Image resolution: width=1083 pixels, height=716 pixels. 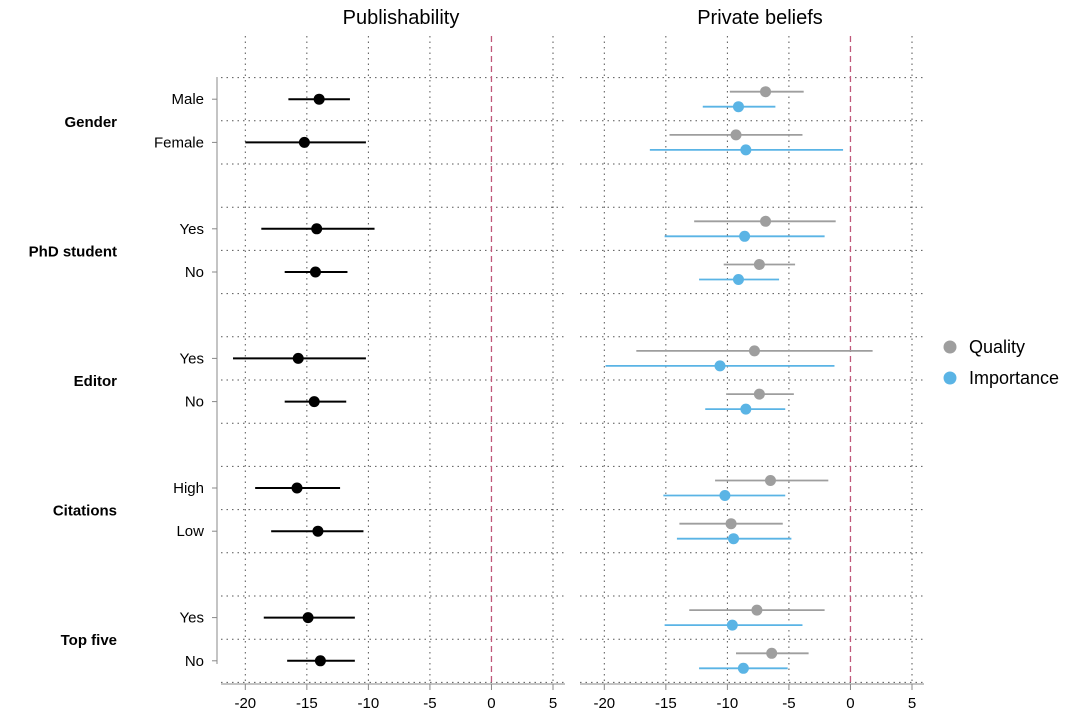 What do you see at coordinates (73, 251) in the screenshot?
I see `group-label: PhD student` at bounding box center [73, 251].